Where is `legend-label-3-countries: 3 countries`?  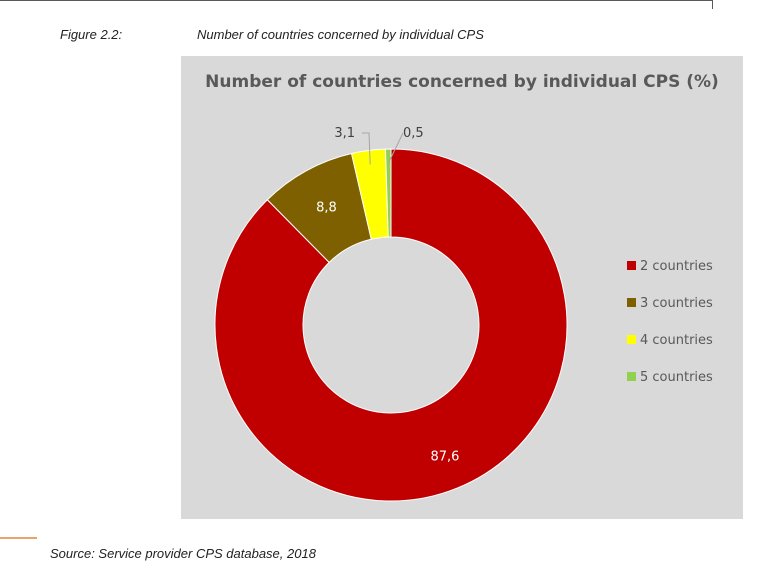 legend-label-3-countries: 3 countries is located at coordinates (676, 303).